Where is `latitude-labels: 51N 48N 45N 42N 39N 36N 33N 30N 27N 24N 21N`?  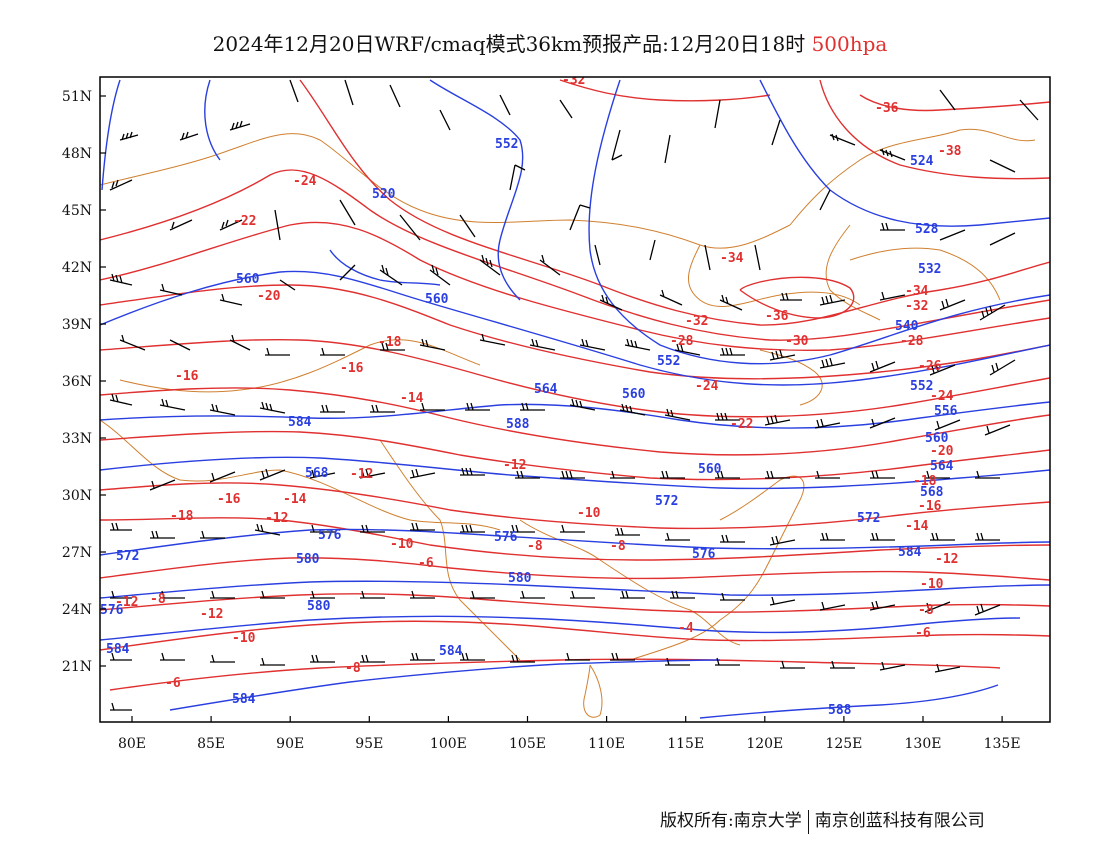
latitude-labels: 51N 48N 45N 42N 39N 36N 33N 30N 27N 24N 21N is located at coordinates (77, 382).